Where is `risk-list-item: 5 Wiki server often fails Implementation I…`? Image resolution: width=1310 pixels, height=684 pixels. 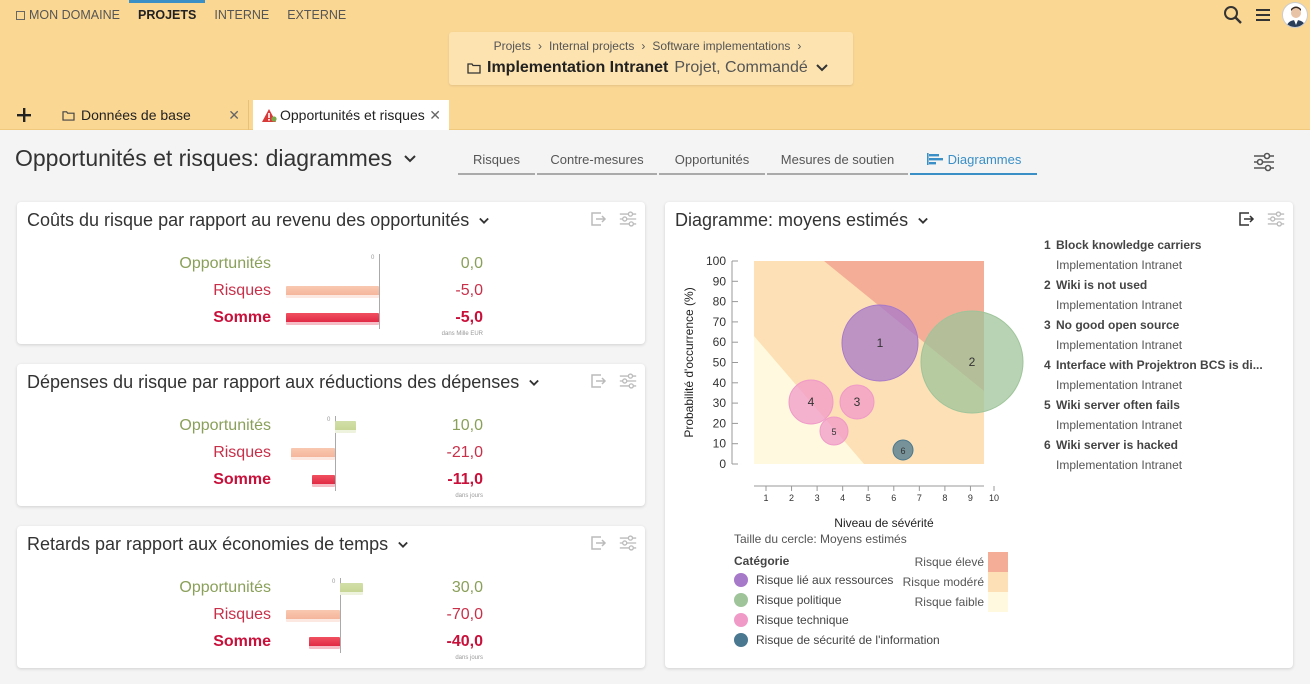 risk-list-item: 5 Wiki server often fails Implementation I… is located at coordinates (1153, 418).